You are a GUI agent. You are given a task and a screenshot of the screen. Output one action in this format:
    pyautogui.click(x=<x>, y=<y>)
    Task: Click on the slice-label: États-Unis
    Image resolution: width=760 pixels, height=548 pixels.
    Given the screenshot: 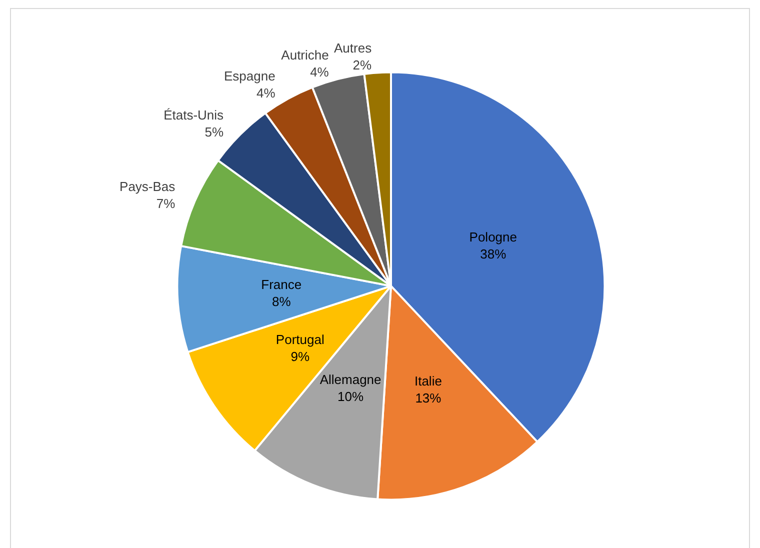 What is the action you would take?
    pyautogui.click(x=194, y=115)
    